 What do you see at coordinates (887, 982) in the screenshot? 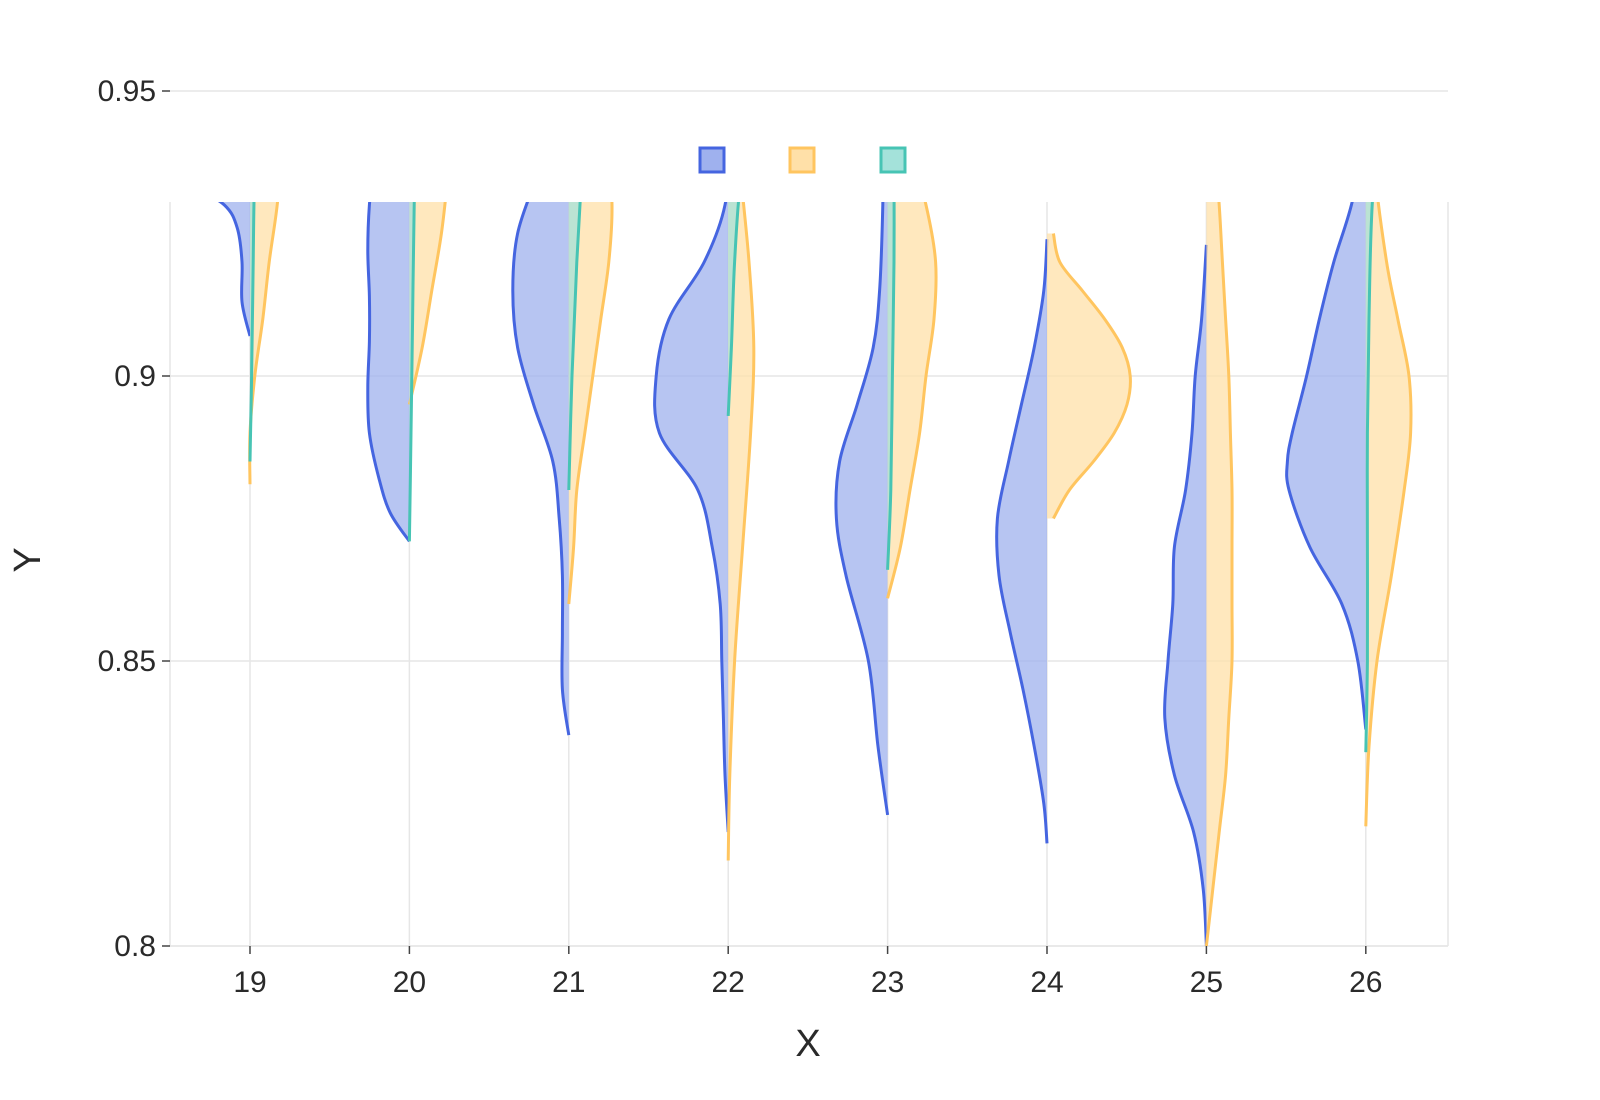
I see `x-tick-label: 23` at bounding box center [887, 982].